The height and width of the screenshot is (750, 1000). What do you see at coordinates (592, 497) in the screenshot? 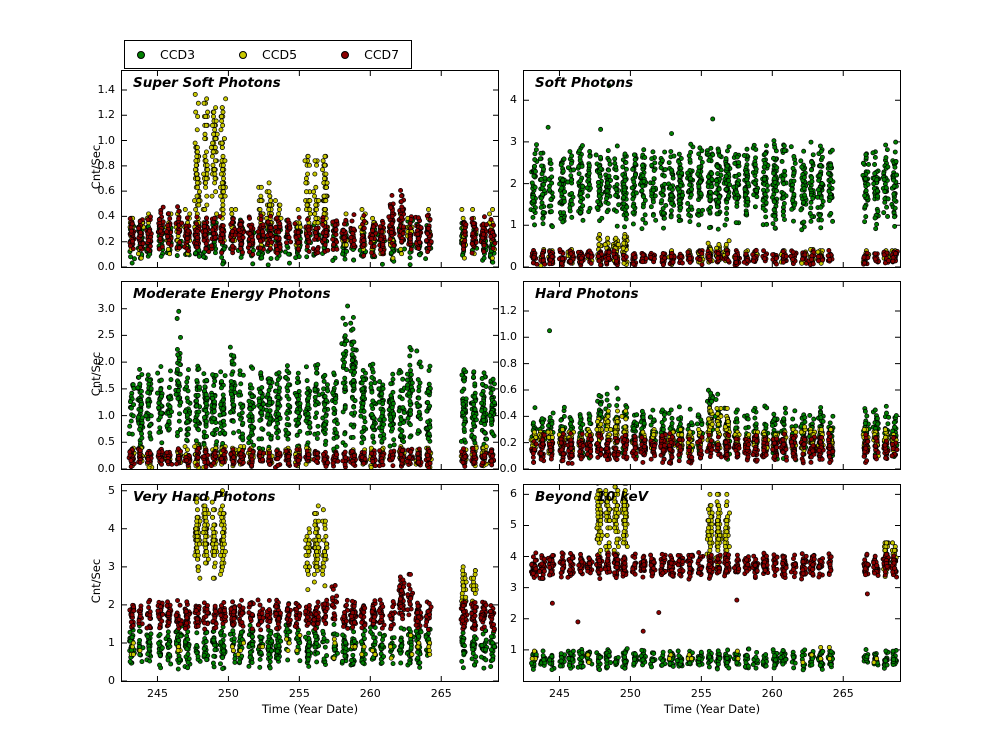
I see `panel-title: Beyond 10 keV` at bounding box center [592, 497].